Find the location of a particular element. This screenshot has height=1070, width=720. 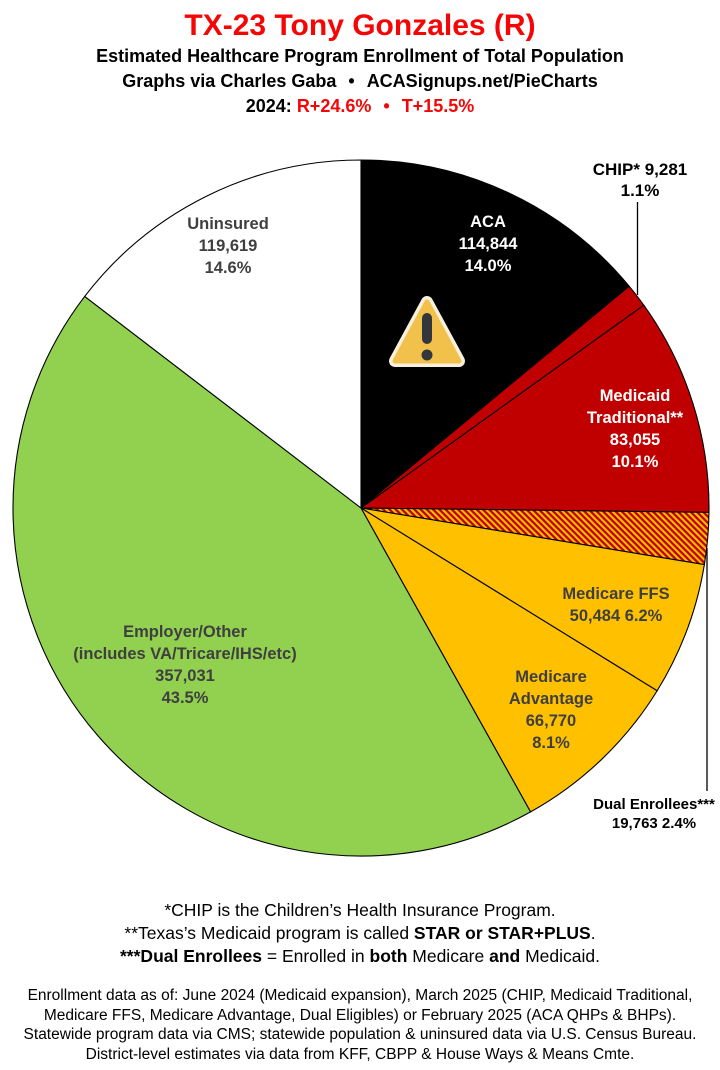

lean-t-value: T+15.5% is located at coordinates (438, 106).